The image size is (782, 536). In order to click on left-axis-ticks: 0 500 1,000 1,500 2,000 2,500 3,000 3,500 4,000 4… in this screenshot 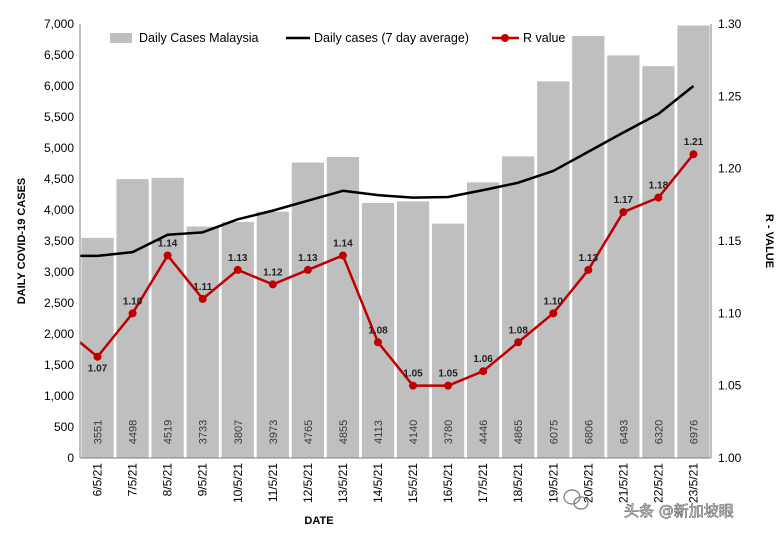, I will do `click(59, 241)`.